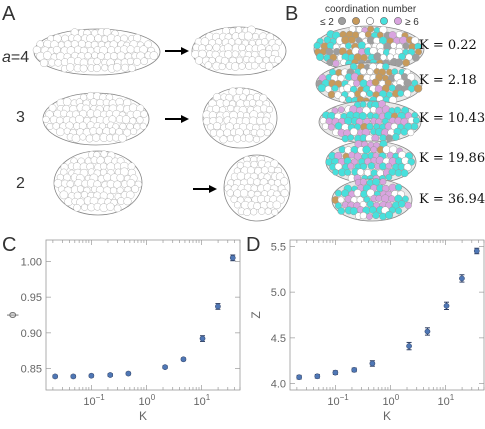 The height and width of the screenshot is (429, 485). What do you see at coordinates (9, 245) in the screenshot?
I see `panel-c-label: C` at bounding box center [9, 245].